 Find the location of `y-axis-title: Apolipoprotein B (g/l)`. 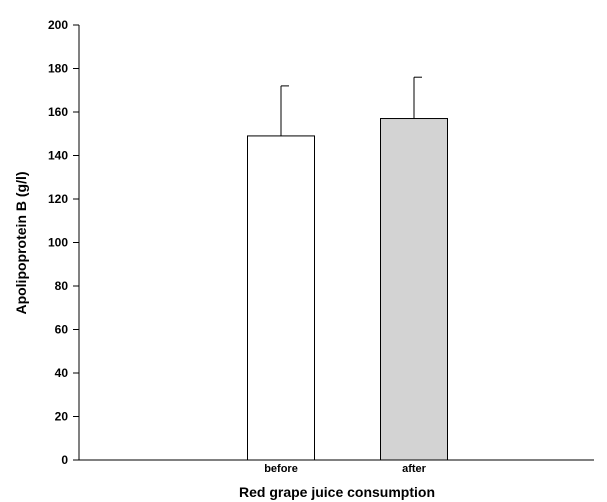

y-axis-title: Apolipoprotein B (g/l) is located at coordinates (21, 242).